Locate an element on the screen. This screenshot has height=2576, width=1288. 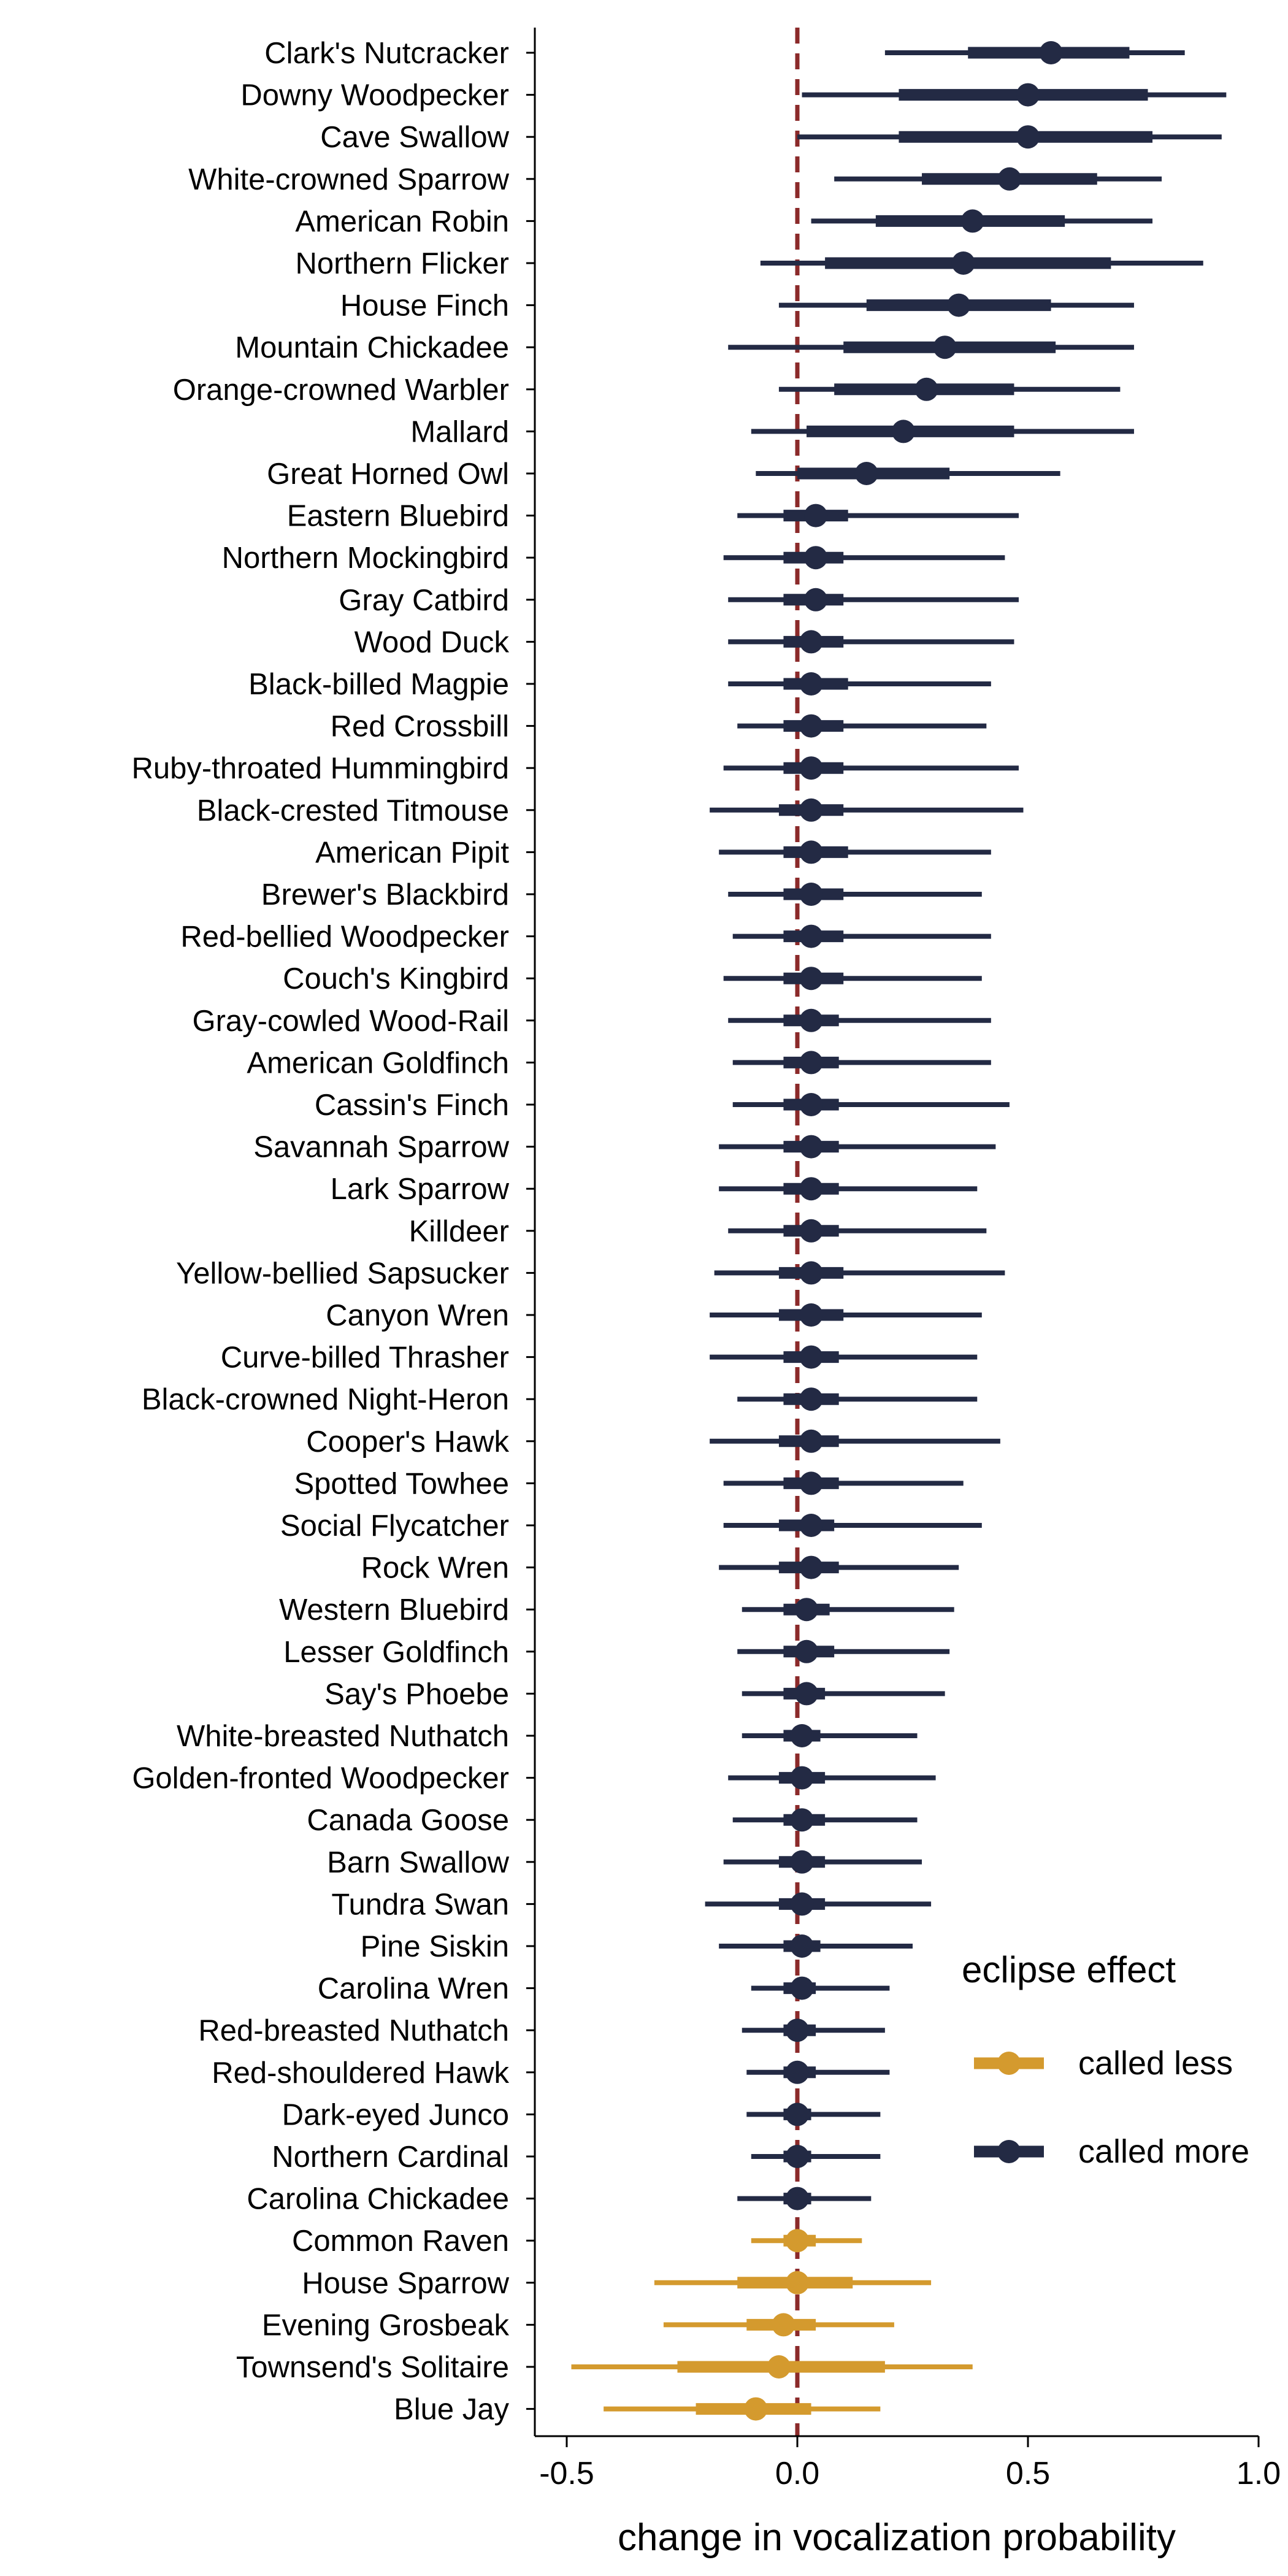
species-label: Brewer's Blackbird is located at coordinates (385, 894).